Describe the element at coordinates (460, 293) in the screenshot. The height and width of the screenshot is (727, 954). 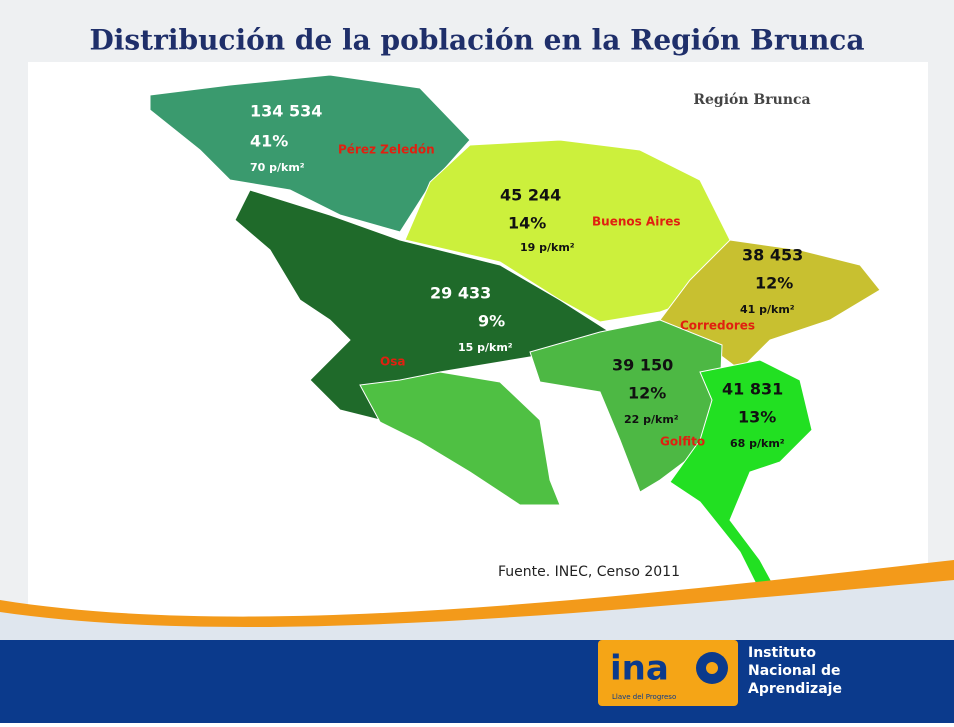
I see `population: 29 433` at that location.